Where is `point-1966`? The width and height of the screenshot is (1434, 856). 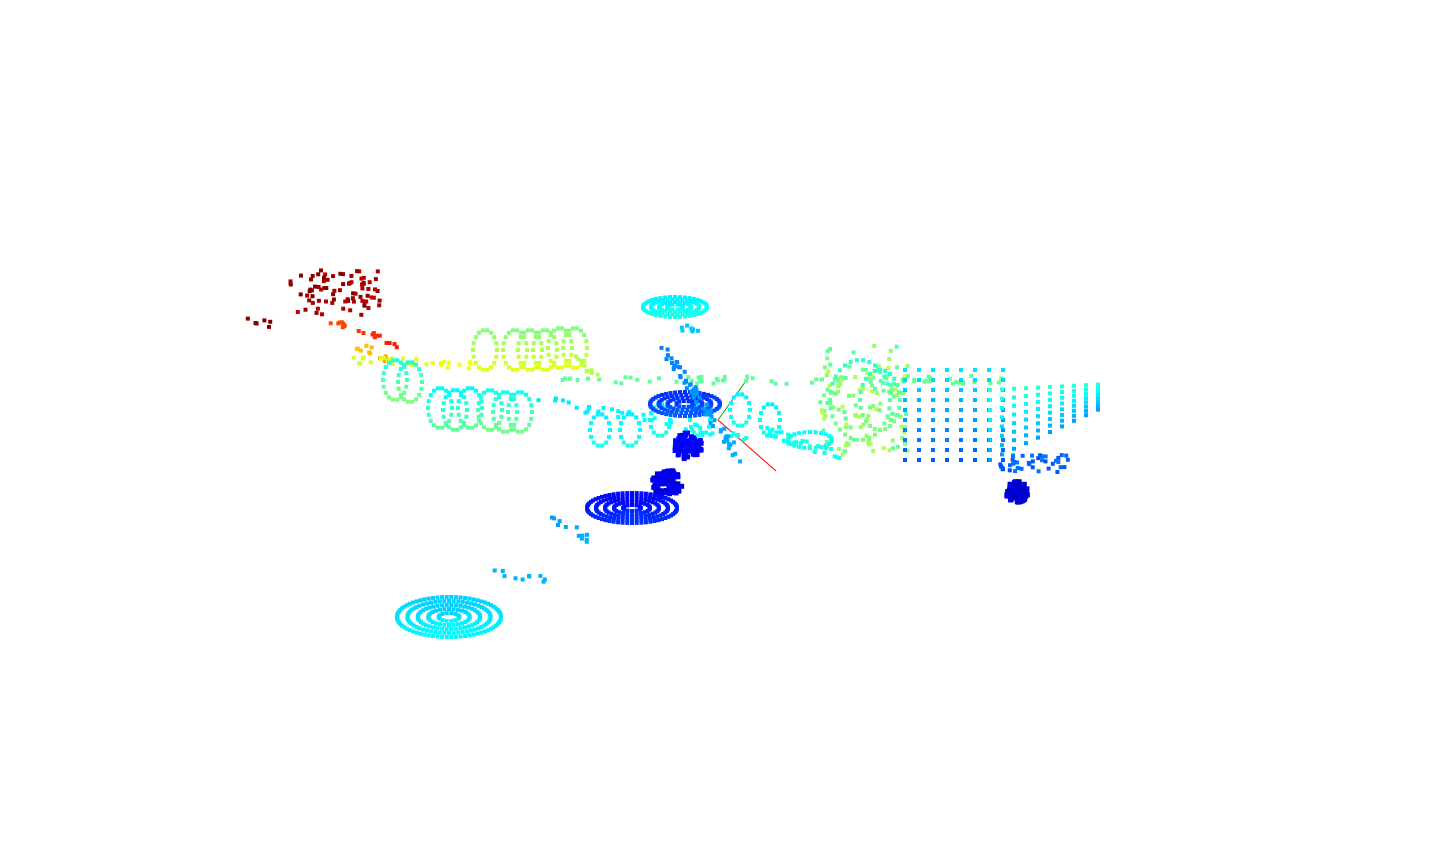
point-1966 is located at coordinates (413, 602).